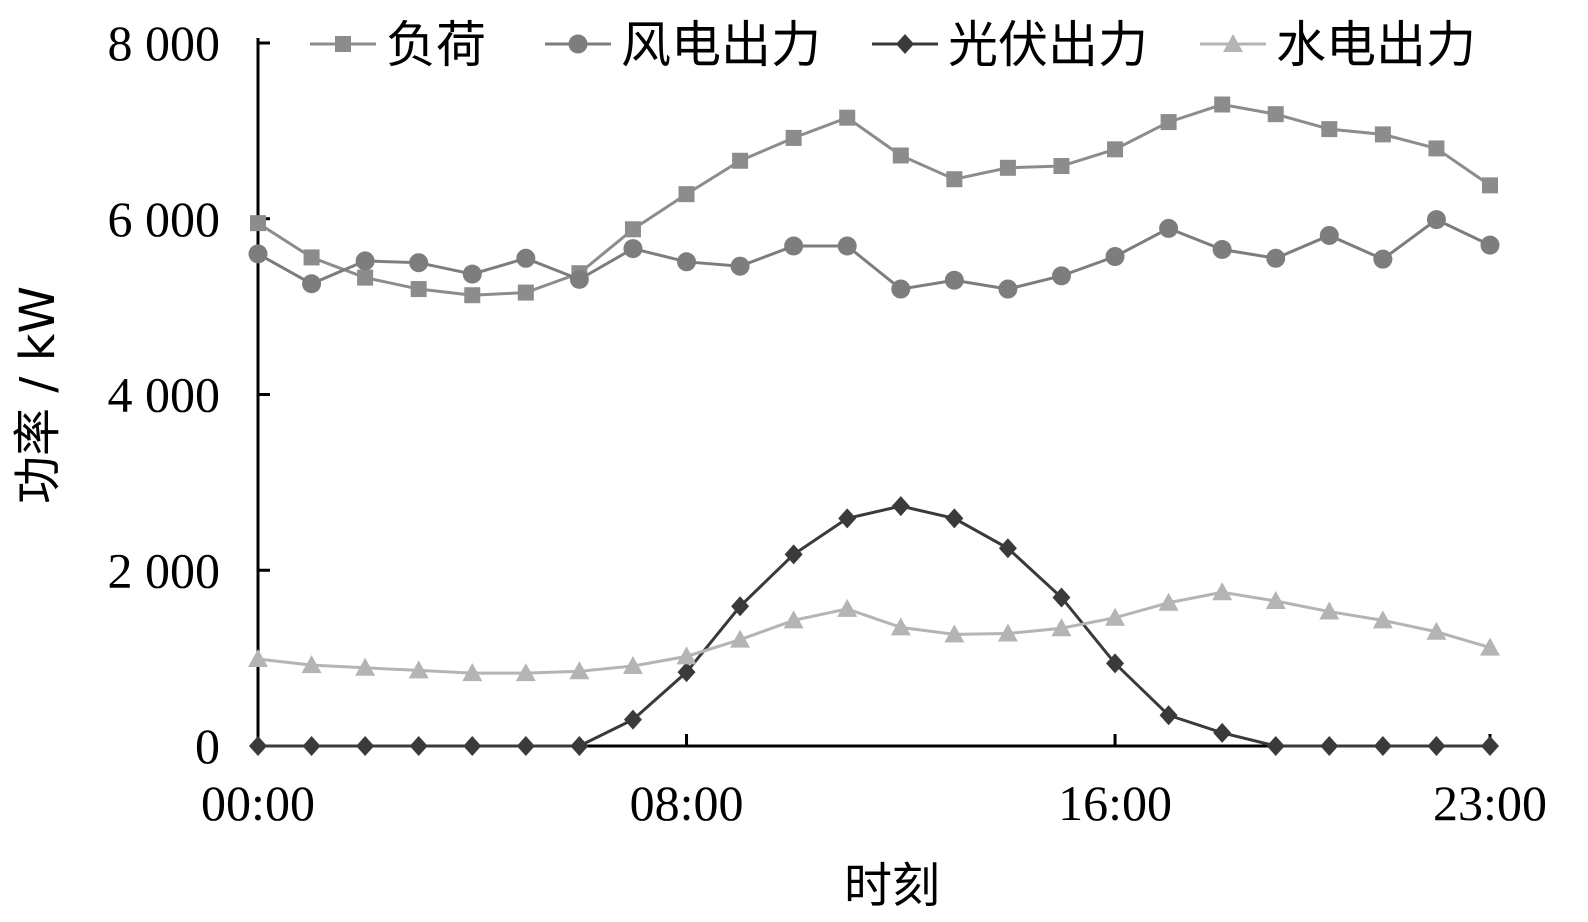 The image size is (1588, 922). I want to click on series-line, so click(874, 632).